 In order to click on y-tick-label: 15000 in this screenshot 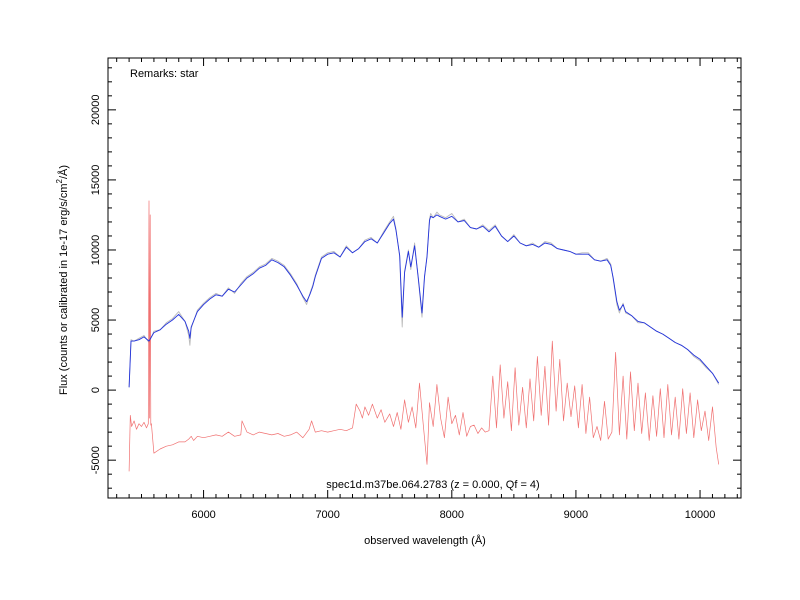, I will do `click(96, 180)`.